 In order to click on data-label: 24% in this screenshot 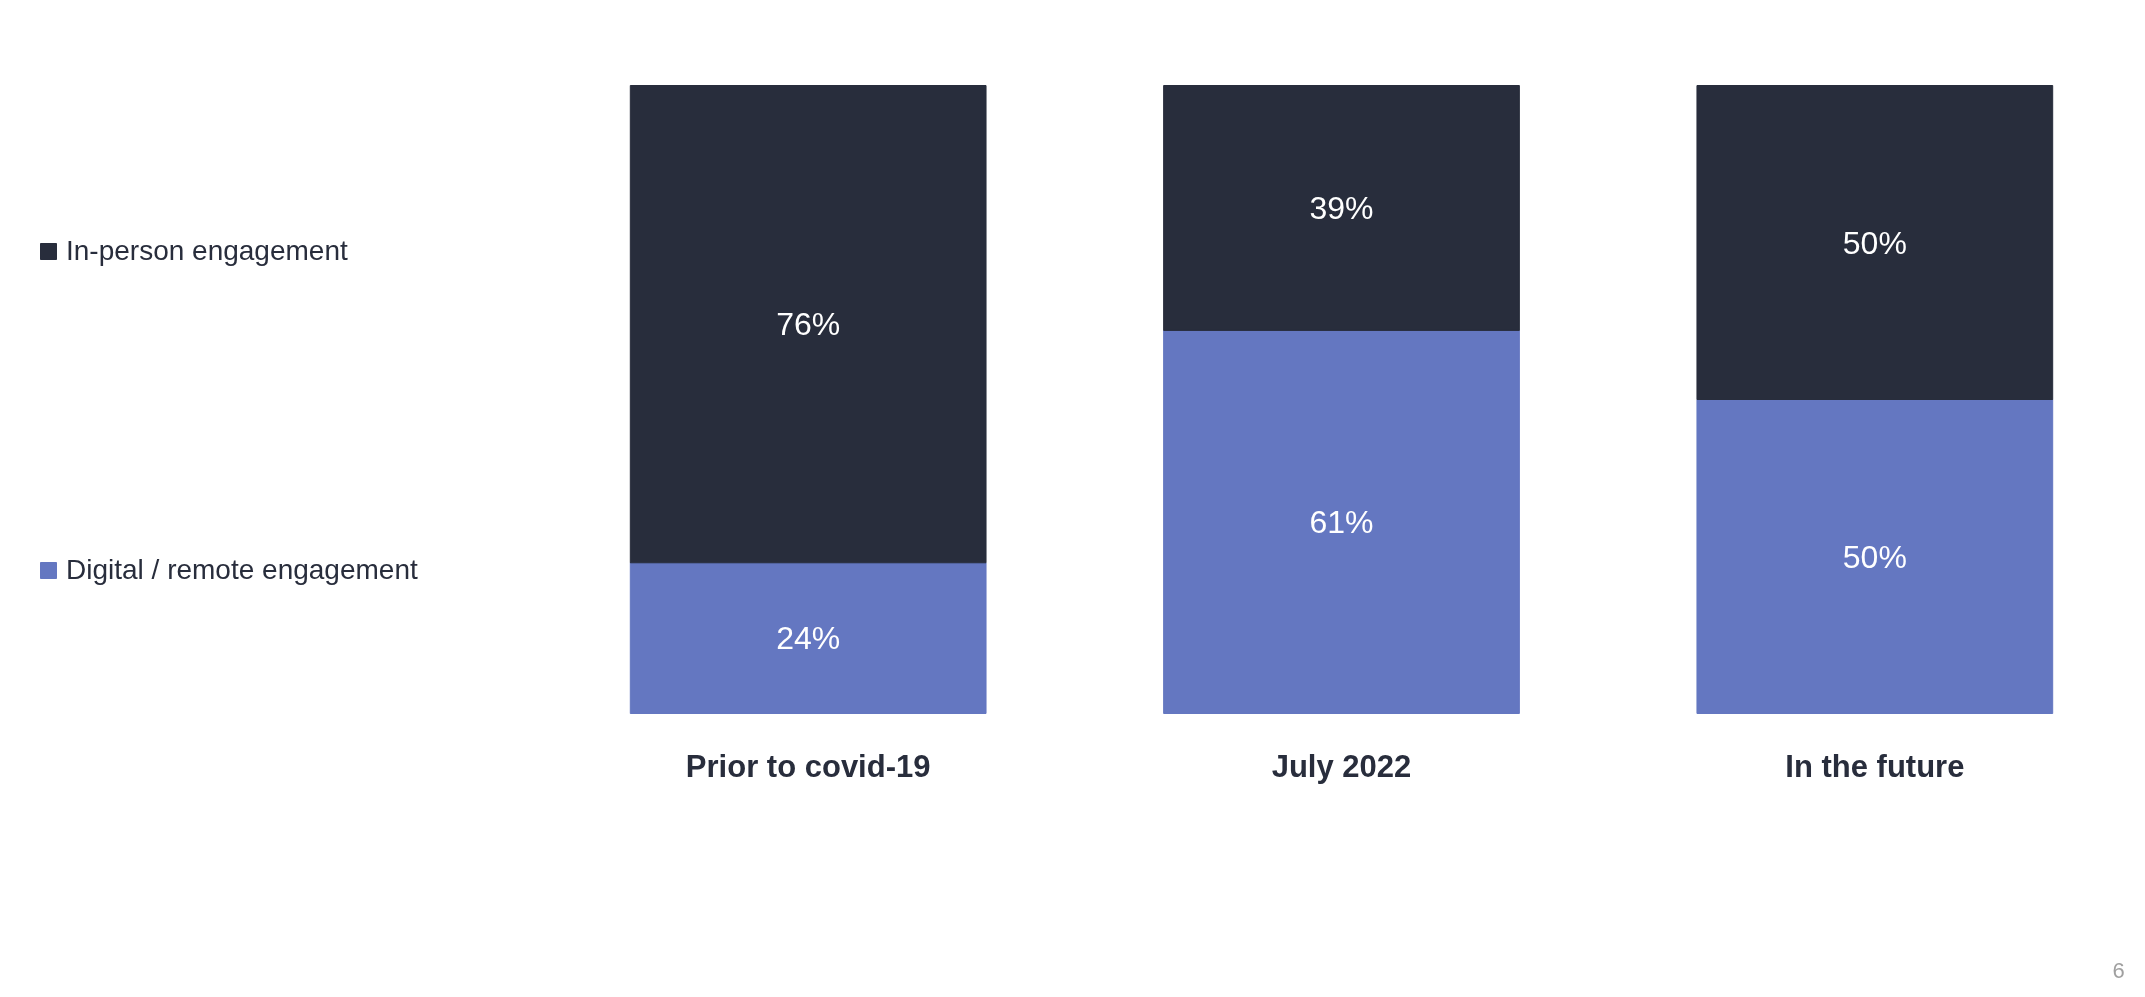, I will do `click(808, 638)`.